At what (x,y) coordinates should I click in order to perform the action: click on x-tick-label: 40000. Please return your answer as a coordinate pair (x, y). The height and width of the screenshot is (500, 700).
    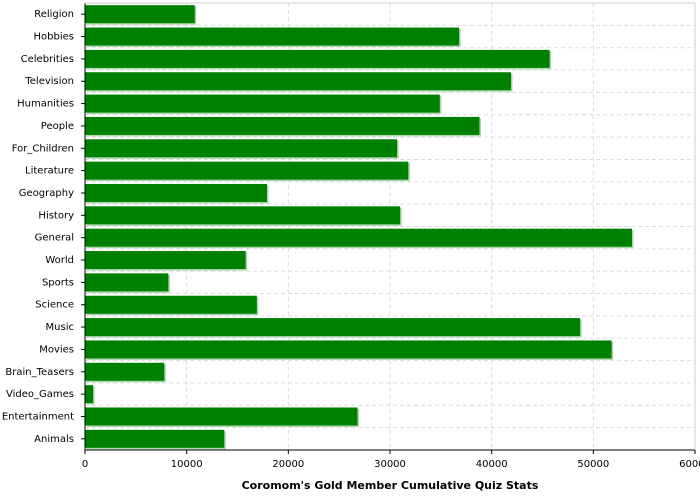
    Looking at the image, I should click on (492, 464).